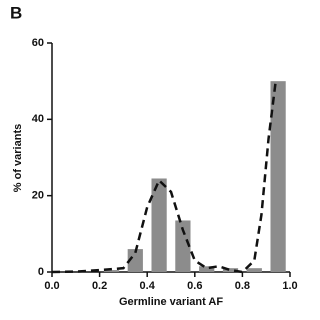 This screenshot has width=320, height=320. Describe the element at coordinates (41, 272) in the screenshot. I see `y-tick-label: 0` at that location.